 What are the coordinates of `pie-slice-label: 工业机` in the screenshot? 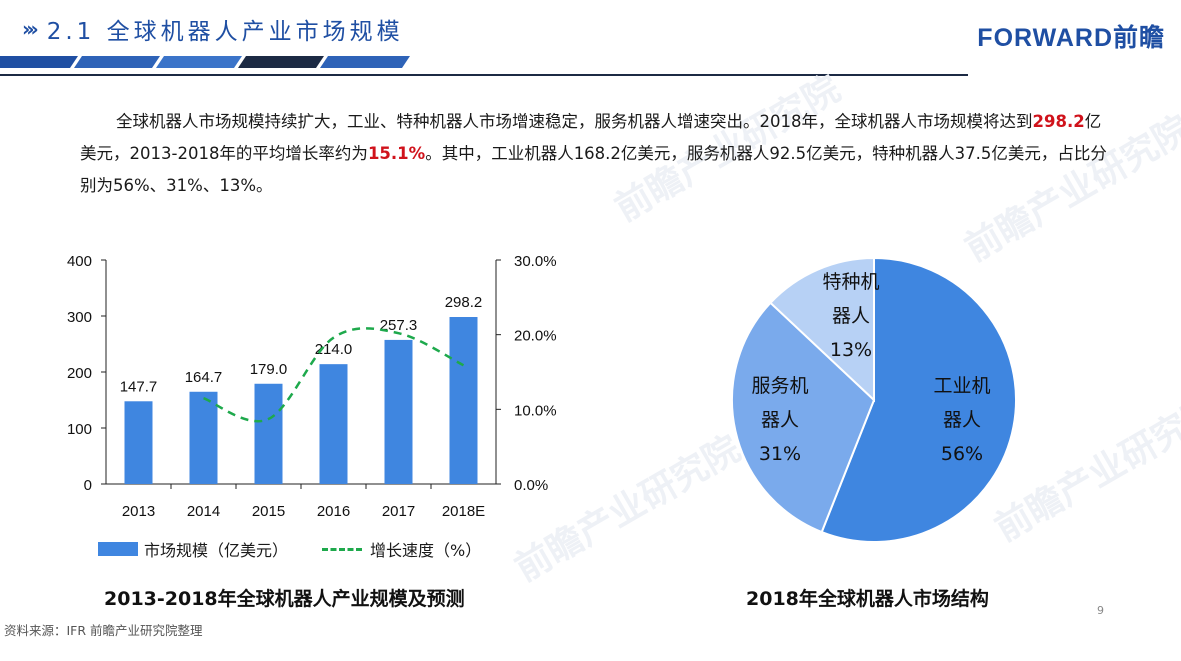 It's located at (961, 386).